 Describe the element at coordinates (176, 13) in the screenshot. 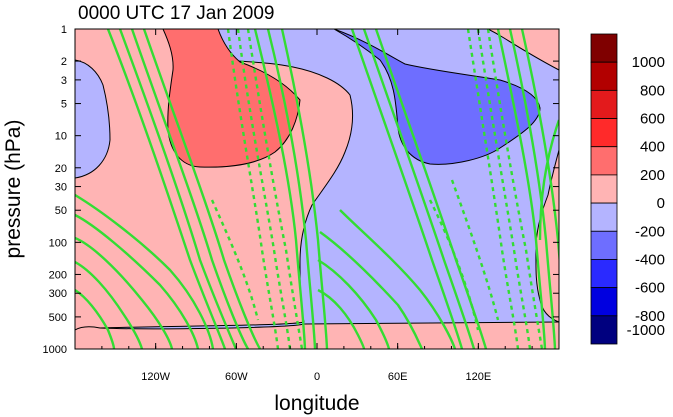

I see `plot-title: 0000 UTC 17 Jan 2009` at that location.